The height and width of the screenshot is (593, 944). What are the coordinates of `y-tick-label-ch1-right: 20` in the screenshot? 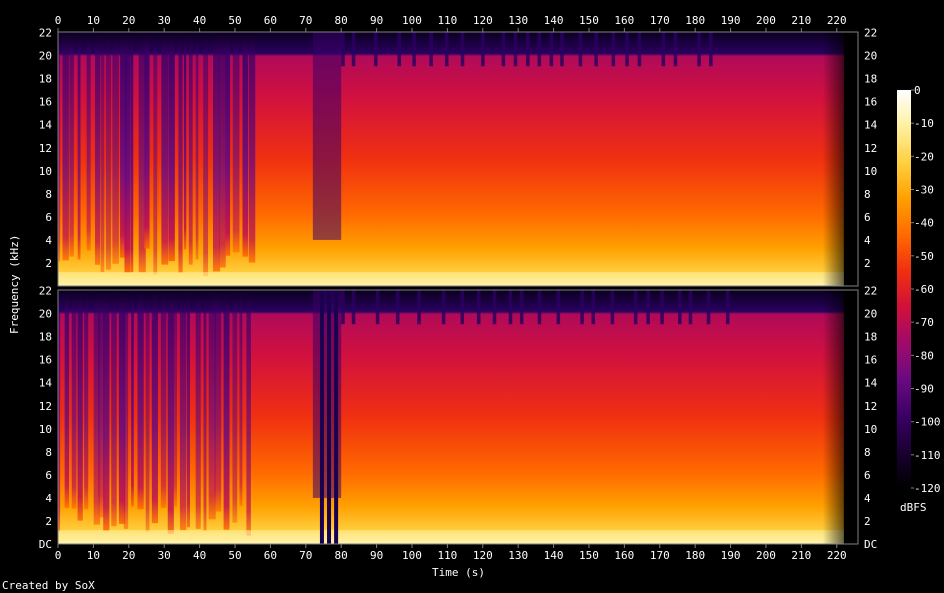 It's located at (870, 56).